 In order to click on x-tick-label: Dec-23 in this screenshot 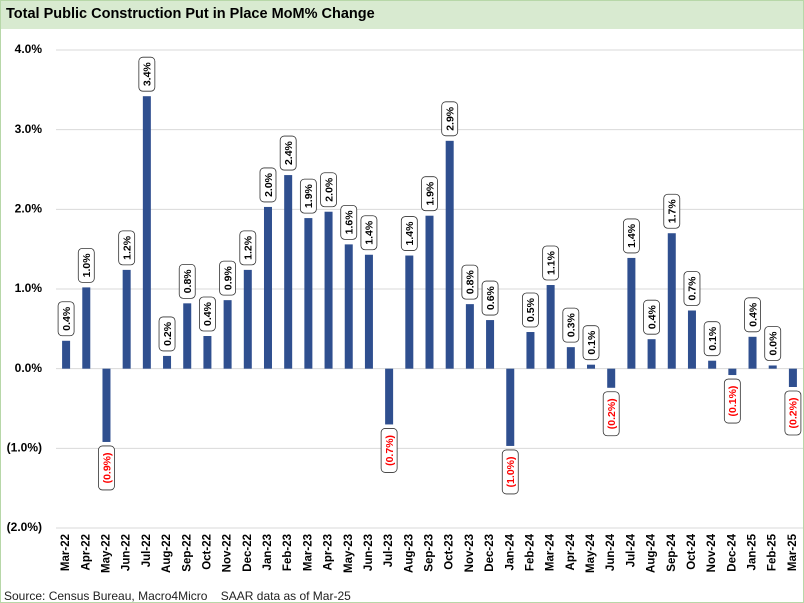, I will do `click(490, 553)`.